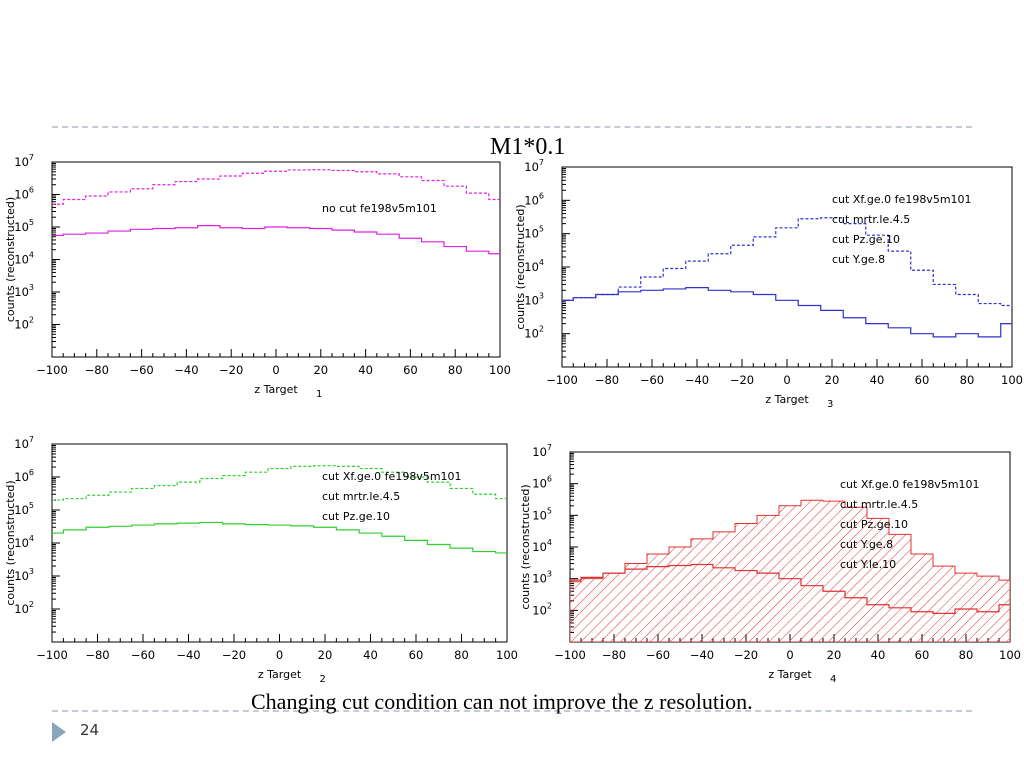  Describe the element at coordinates (59, 732) in the screenshot. I see `nav-arrow-icon` at that location.